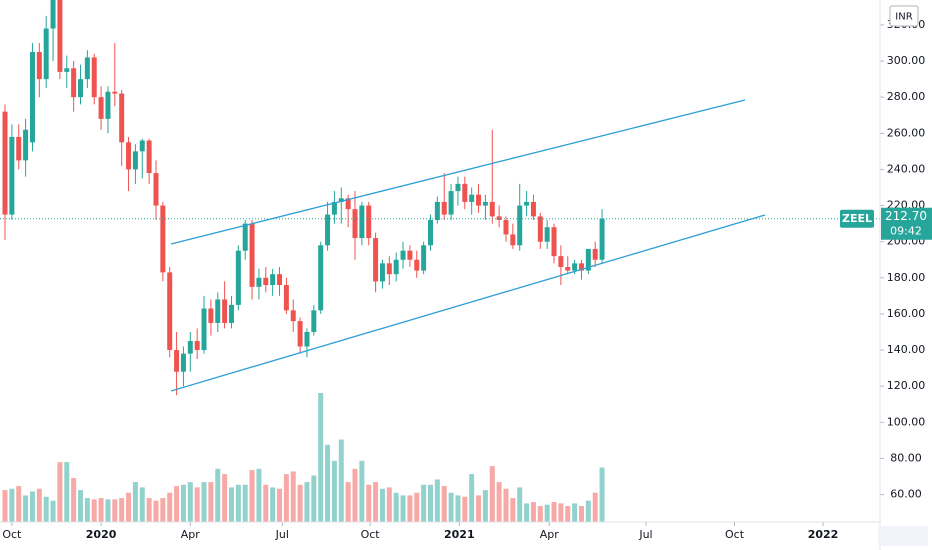 The width and height of the screenshot is (932, 550). I want to click on symbol-label: ZEEL, so click(857, 218).